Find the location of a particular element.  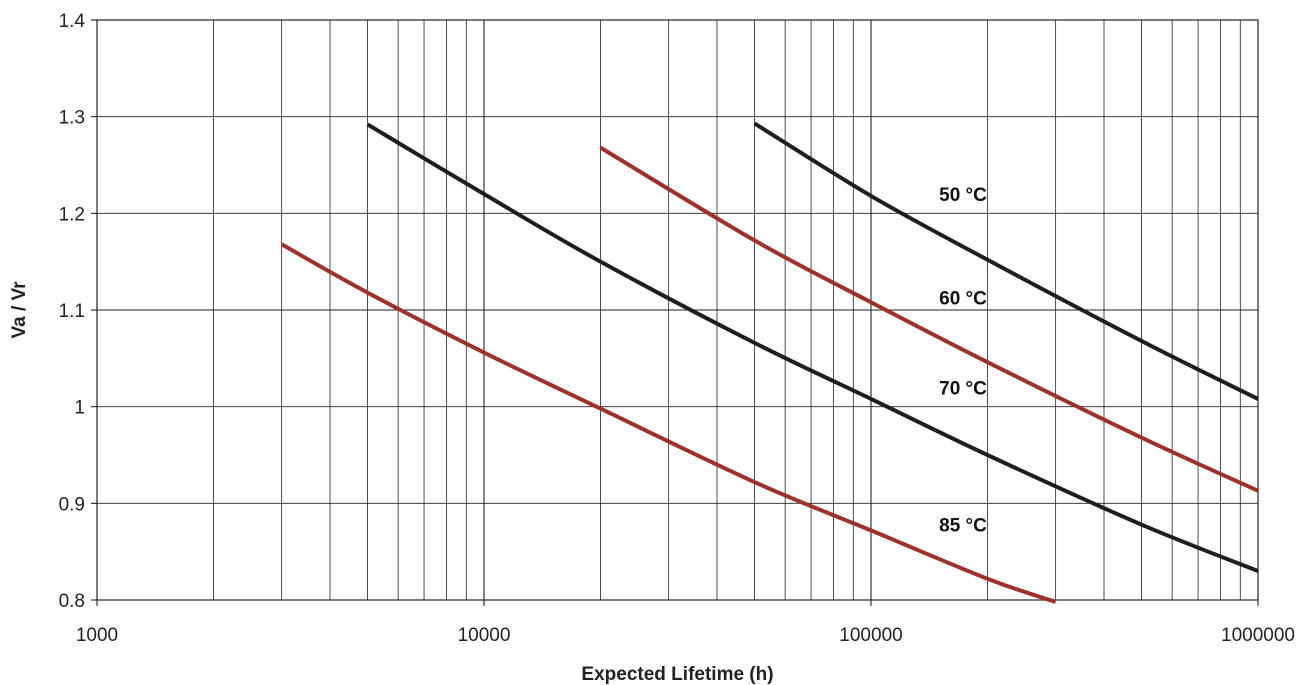

y-tick-label: 0.9 is located at coordinates (72, 504).